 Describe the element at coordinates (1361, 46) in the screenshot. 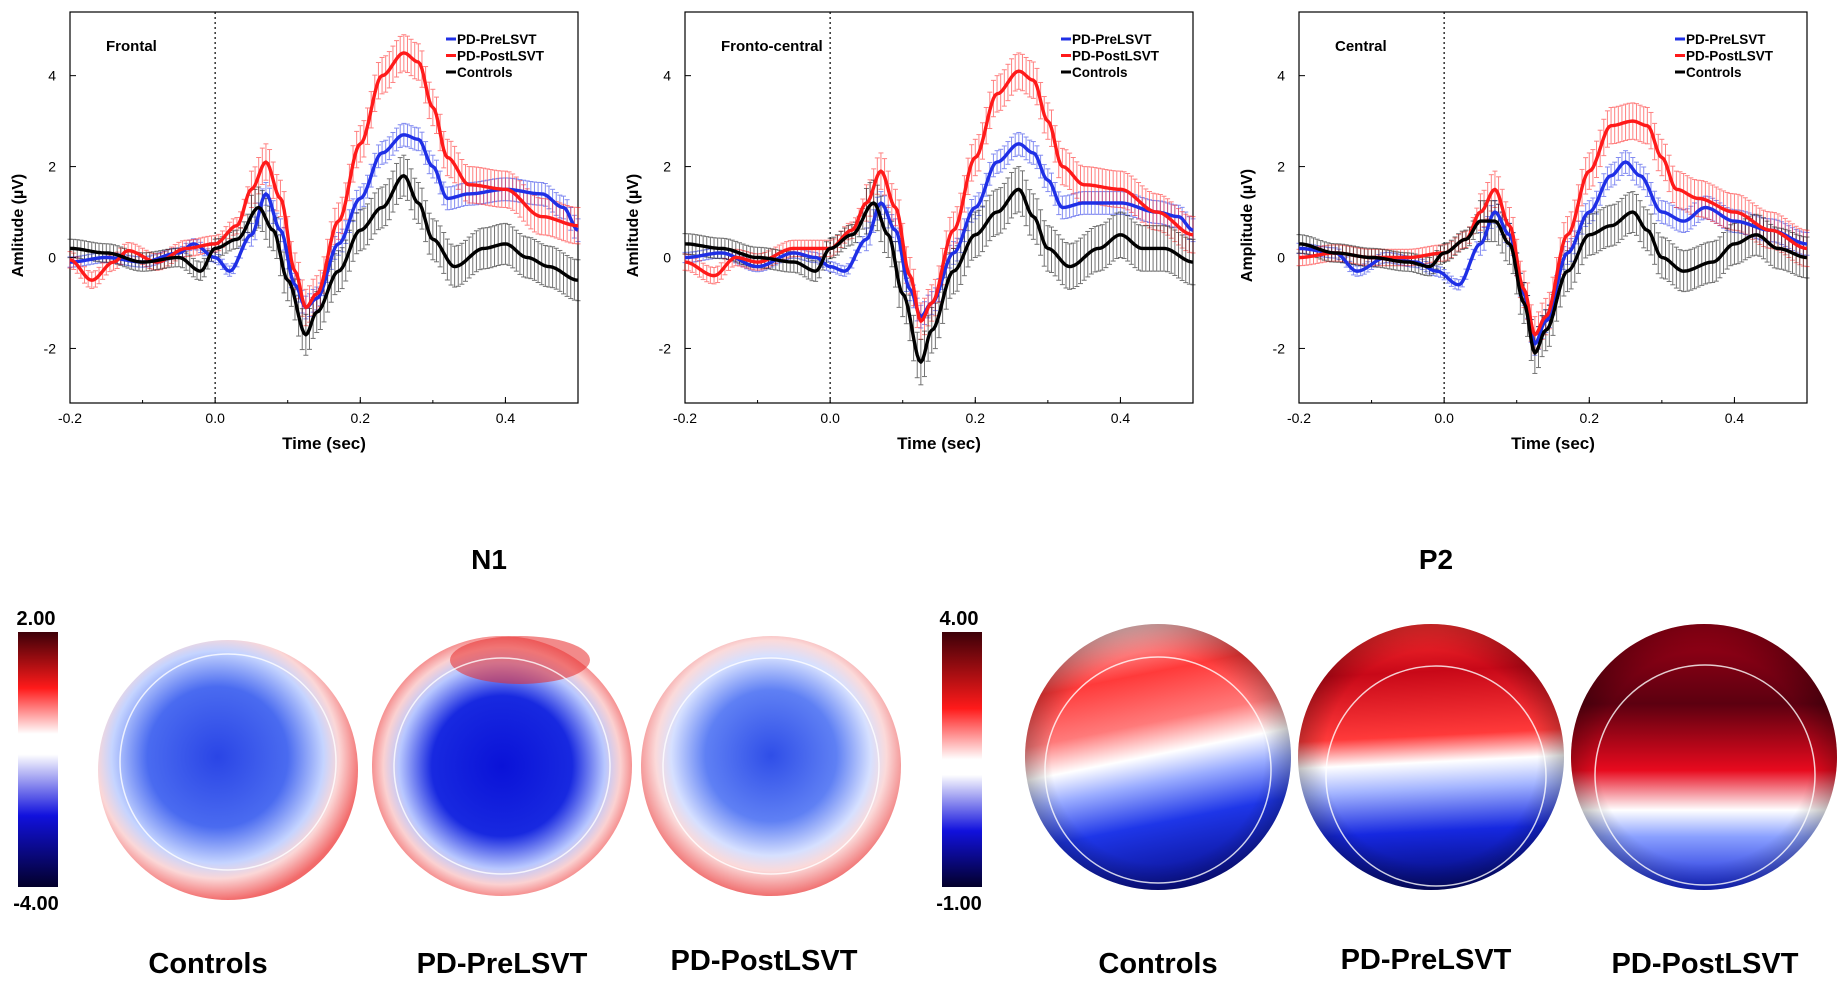

I see `region-title: Central` at that location.